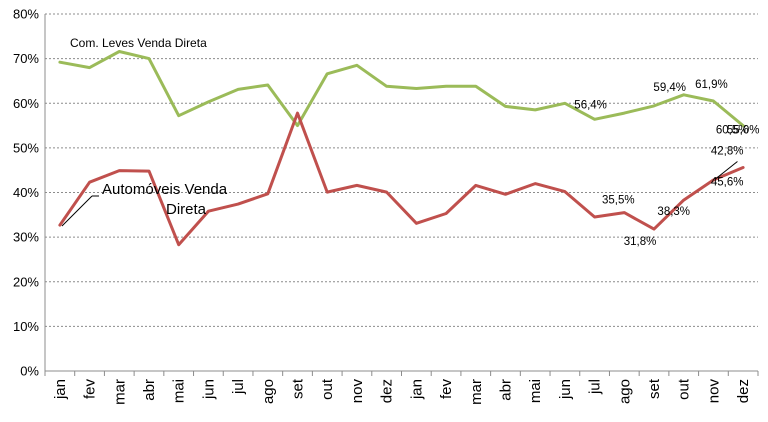 The width and height of the screenshot is (768, 422). What do you see at coordinates (669, 88) in the screenshot?
I see `data-label: 59,4%` at bounding box center [669, 88].